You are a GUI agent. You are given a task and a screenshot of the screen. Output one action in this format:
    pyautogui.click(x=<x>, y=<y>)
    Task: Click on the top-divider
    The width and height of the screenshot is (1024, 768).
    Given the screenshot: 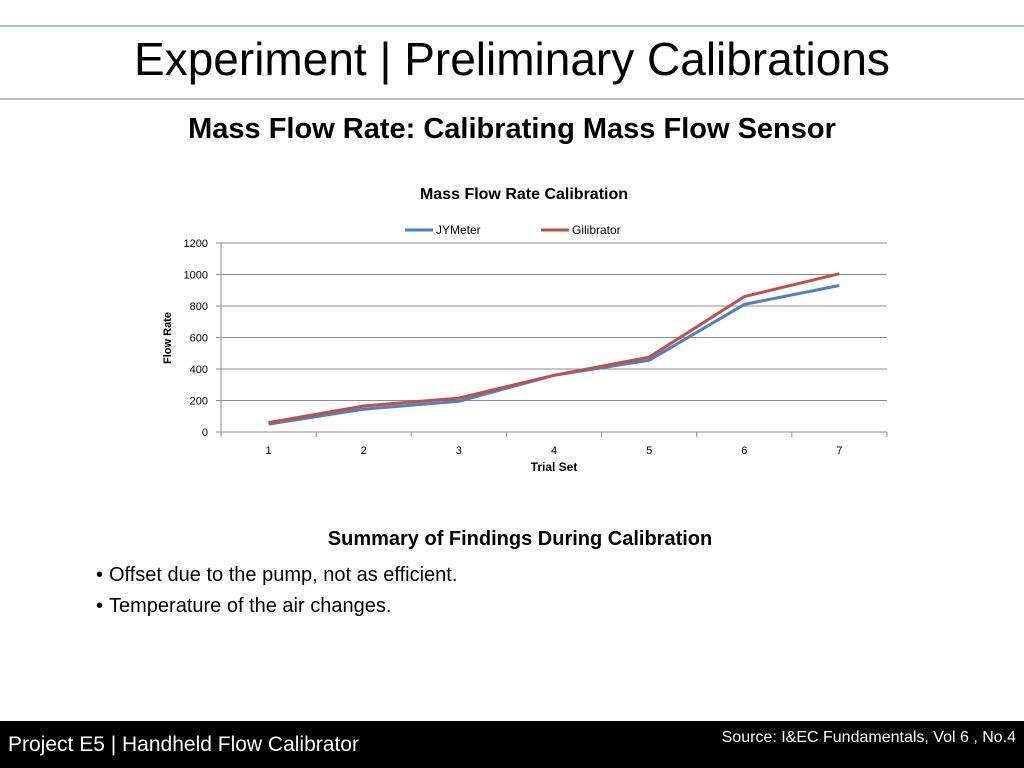 What is the action you would take?
    pyautogui.click(x=512, y=26)
    